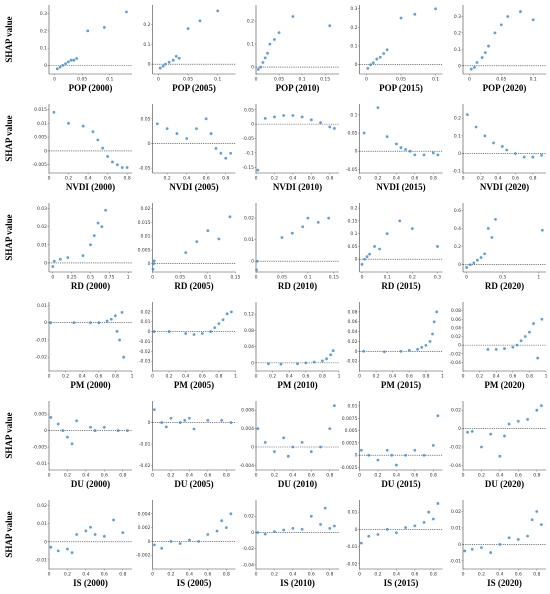 This screenshot has height=594, width=550. What do you see at coordinates (302, 80) in the screenshot?
I see `x-tick-label: 0.1` at bounding box center [302, 80].